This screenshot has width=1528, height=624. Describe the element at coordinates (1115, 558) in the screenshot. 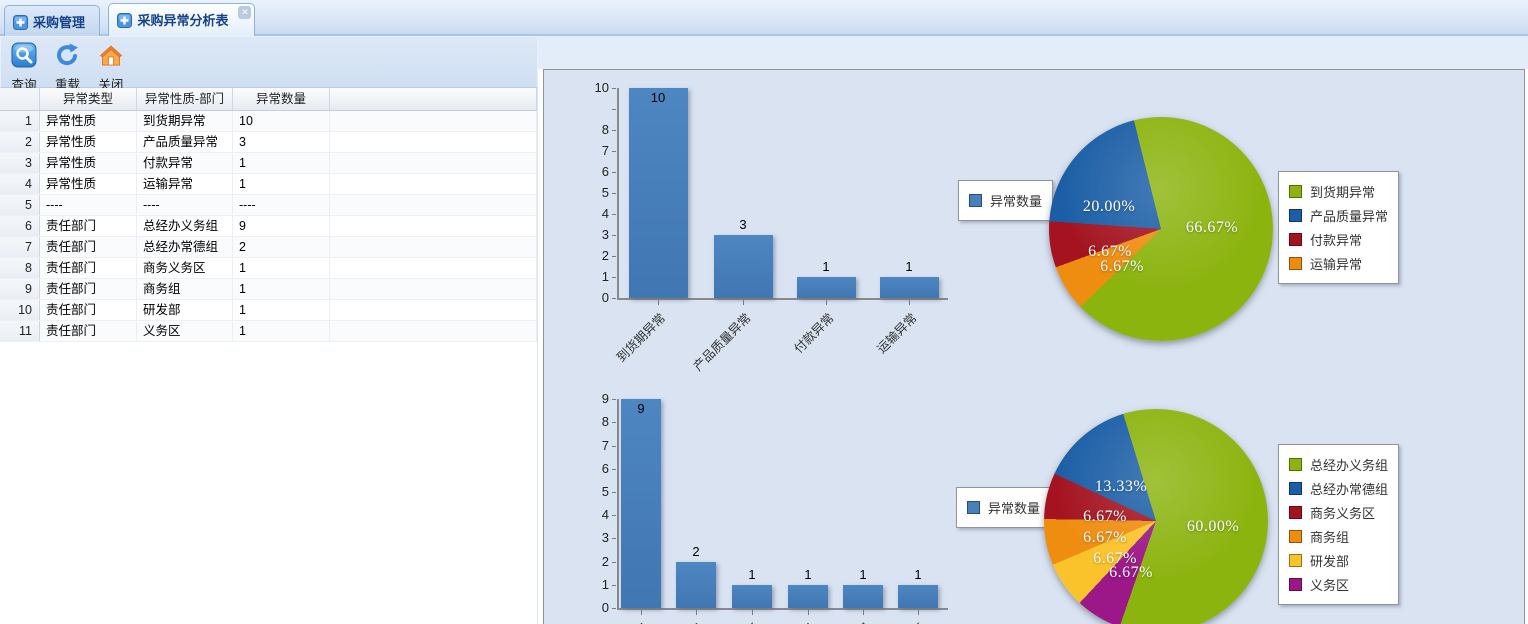

I see `pie-percent-label: 6.67%` at that location.